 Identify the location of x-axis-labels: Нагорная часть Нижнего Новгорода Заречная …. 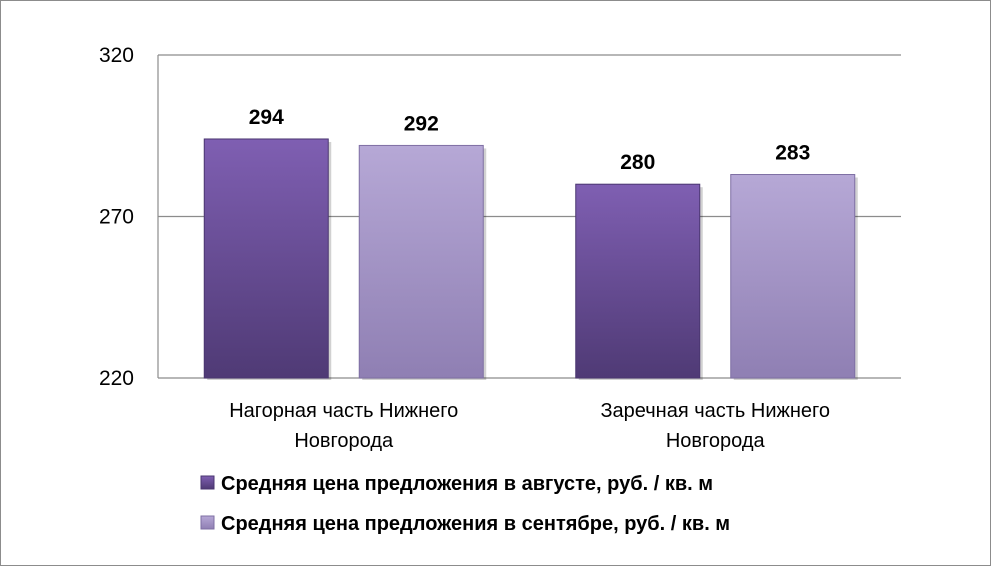
(529, 426).